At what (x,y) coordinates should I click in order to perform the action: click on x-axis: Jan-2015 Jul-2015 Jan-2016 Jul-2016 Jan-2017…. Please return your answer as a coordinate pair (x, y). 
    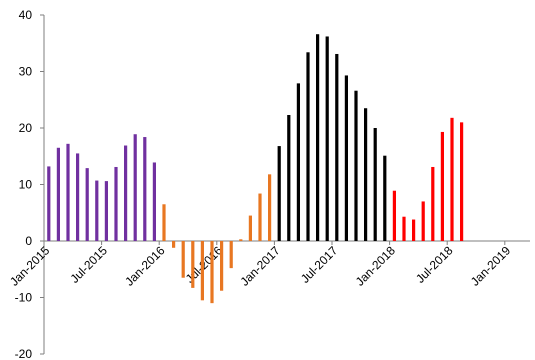
    Looking at the image, I should click on (268, 264).